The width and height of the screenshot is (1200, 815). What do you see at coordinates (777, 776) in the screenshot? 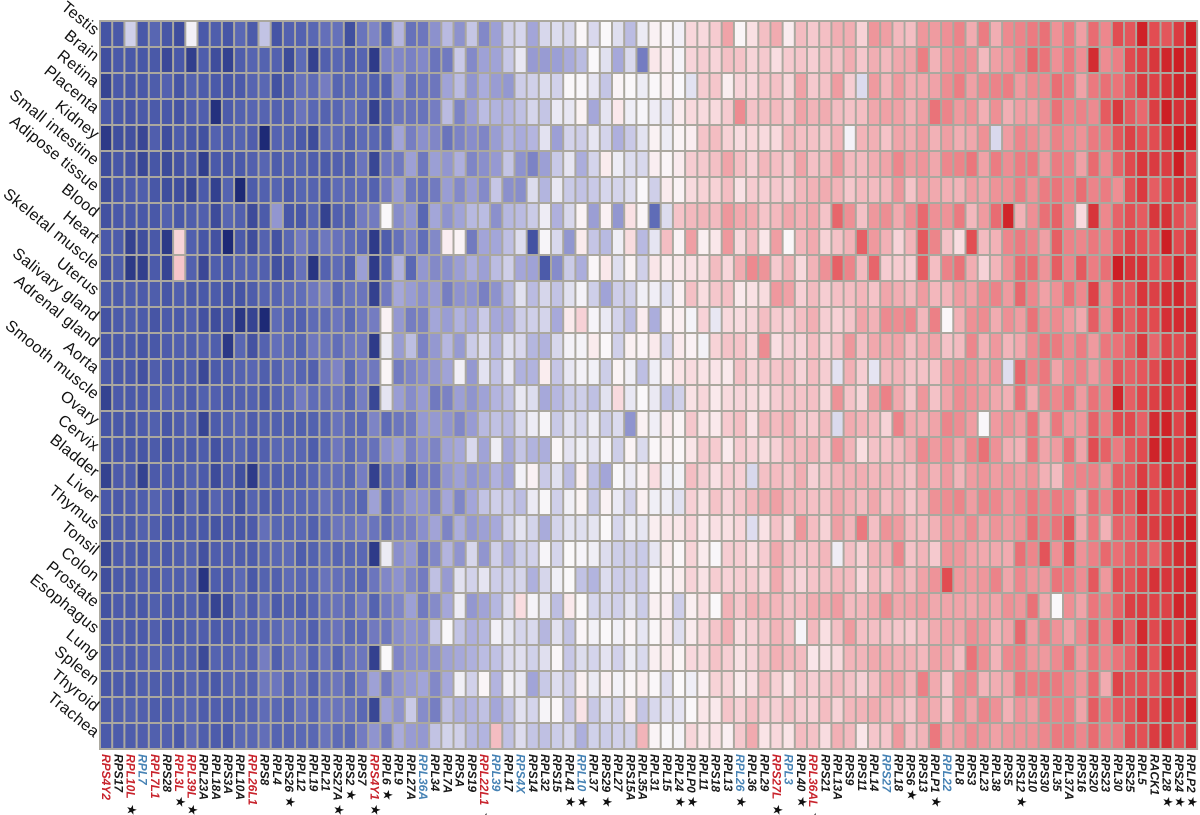
I see `svg-text: RPS27L` at bounding box center [777, 776].